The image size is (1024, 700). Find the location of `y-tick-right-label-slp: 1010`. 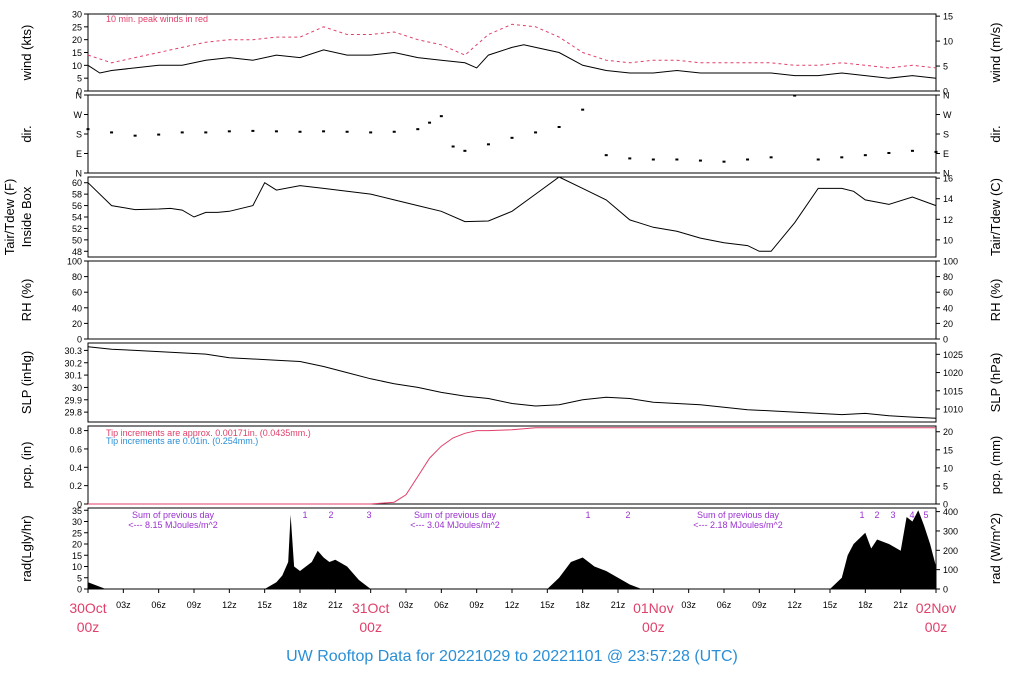

y-tick-right-label-slp: 1010 is located at coordinates (953, 410).